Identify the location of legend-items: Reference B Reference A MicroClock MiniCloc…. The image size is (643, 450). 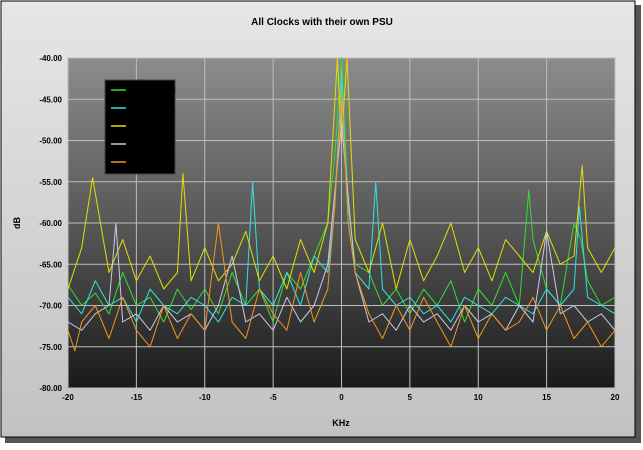
(143, 126).